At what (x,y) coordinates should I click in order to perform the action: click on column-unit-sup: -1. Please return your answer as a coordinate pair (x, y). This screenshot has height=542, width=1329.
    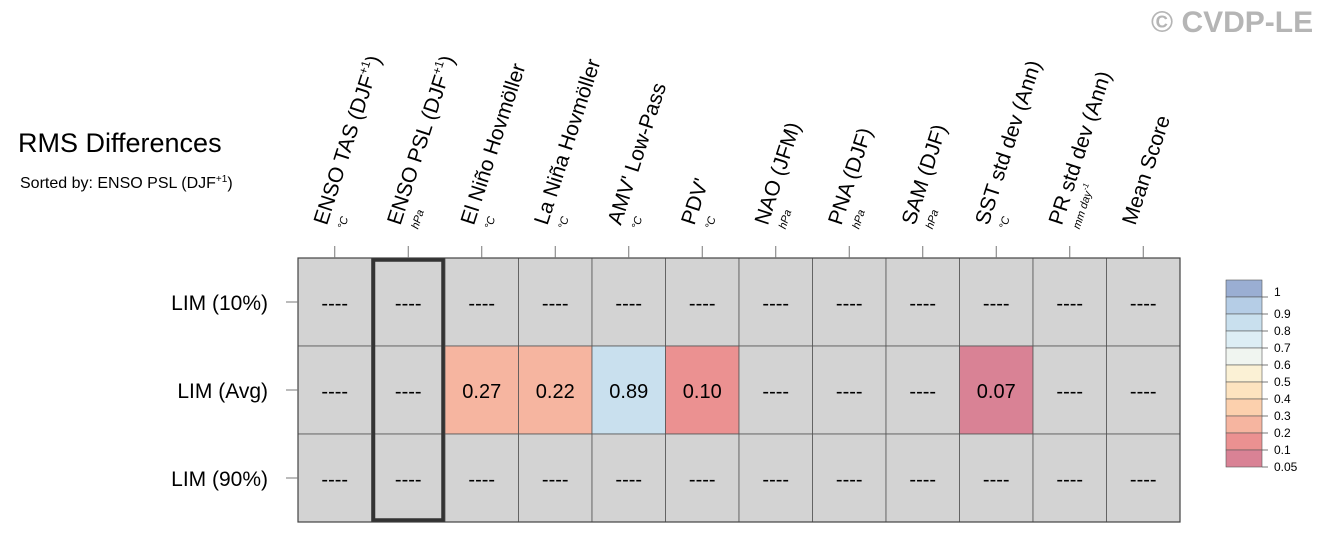
    Looking at the image, I should click on (1085, 187).